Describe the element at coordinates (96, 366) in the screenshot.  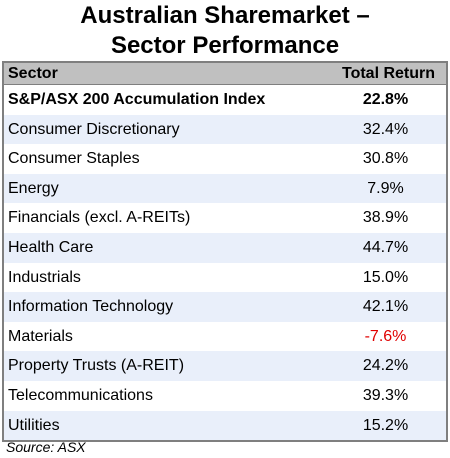
I see `sector-cell: Property Trusts (A-REIT)` at that location.